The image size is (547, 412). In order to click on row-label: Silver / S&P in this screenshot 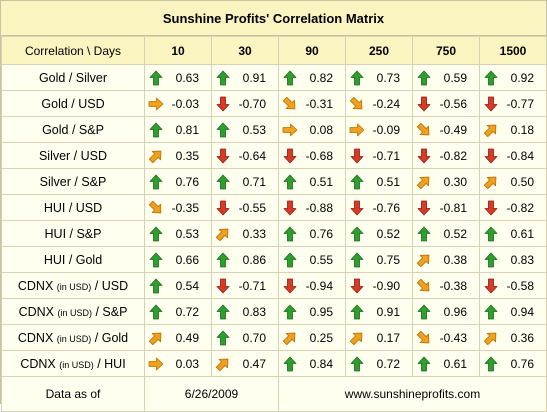, I will do `click(73, 181)`.